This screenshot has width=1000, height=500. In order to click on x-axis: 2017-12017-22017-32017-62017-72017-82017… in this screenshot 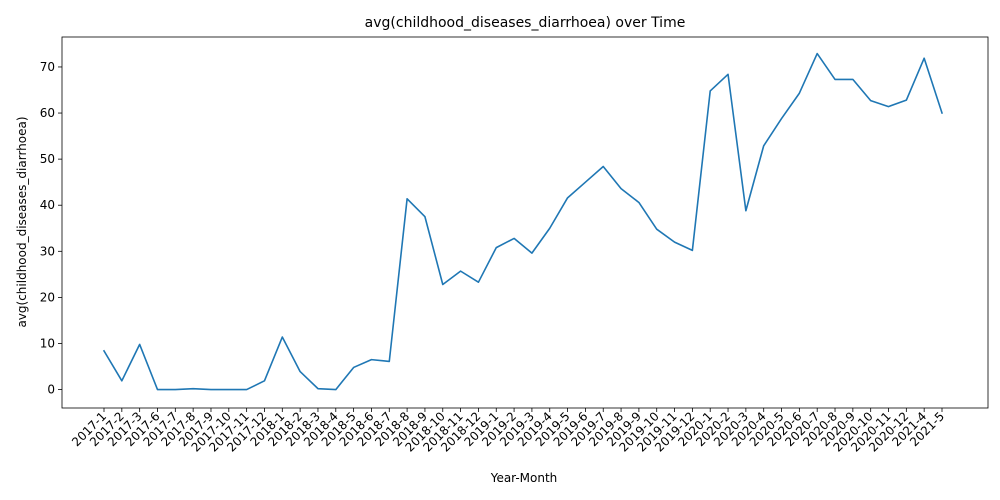, I will do `click(508, 431)`.